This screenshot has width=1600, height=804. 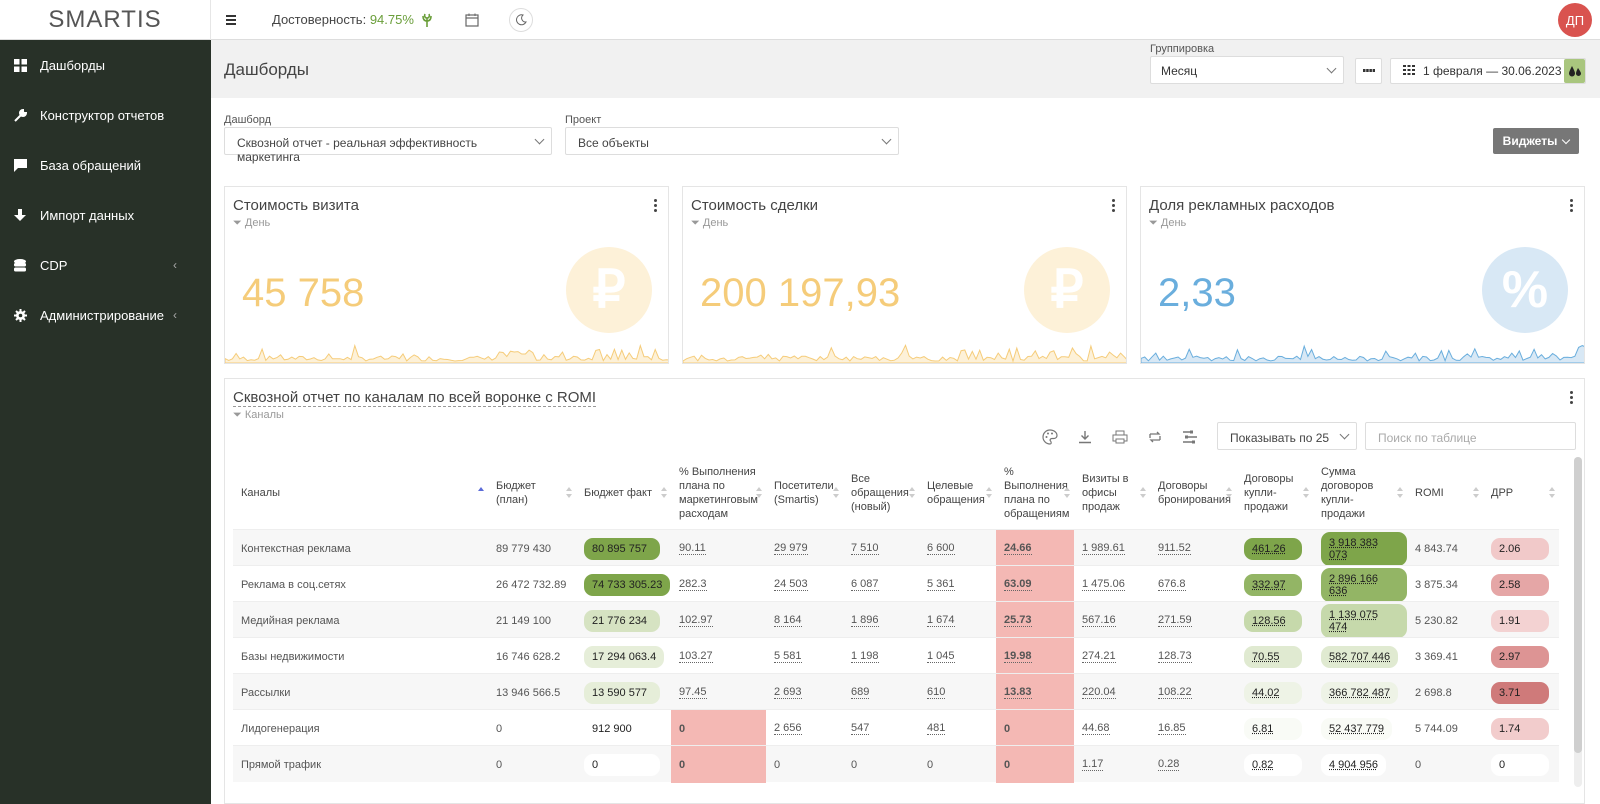 I want to click on column-header: Бюджет (план), so click(x=532, y=493).